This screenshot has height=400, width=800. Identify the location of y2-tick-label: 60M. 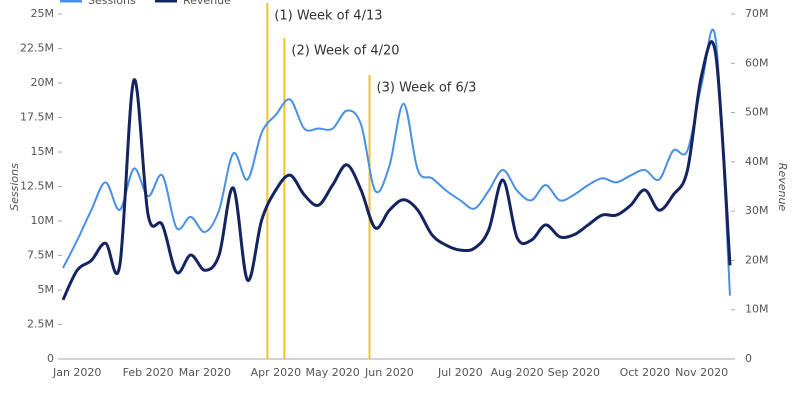
(757, 62).